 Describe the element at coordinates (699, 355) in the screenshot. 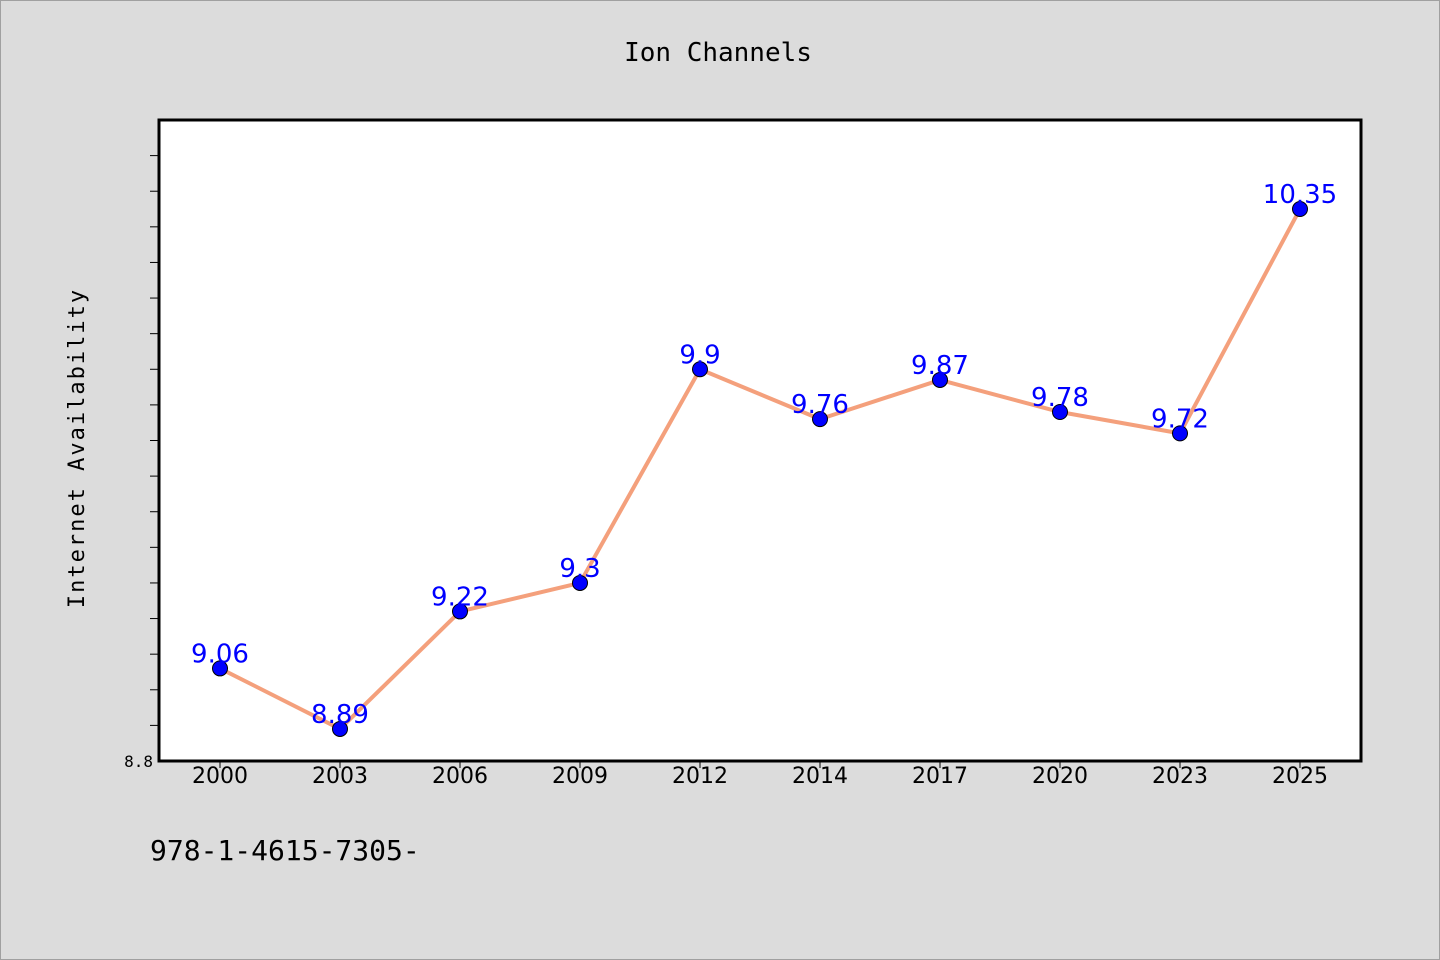

I see `data-label: 9.9` at that location.